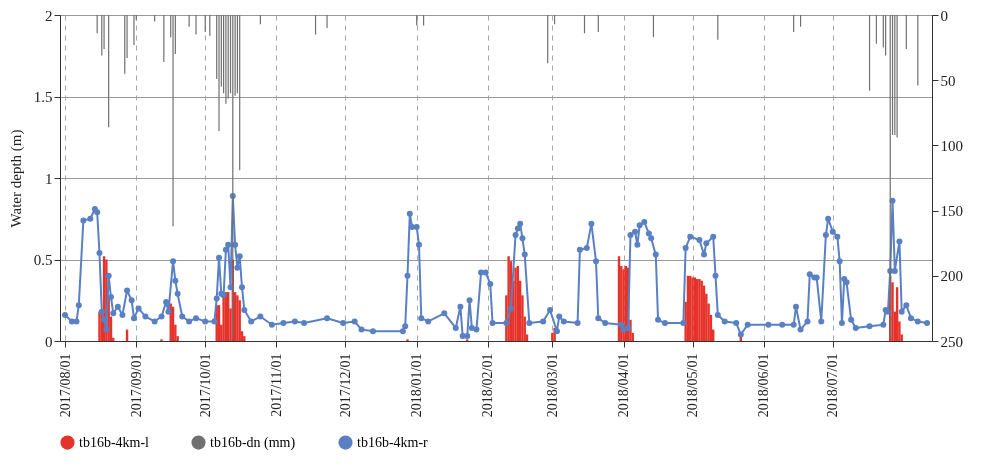 Image resolution: width=1006 pixels, height=472 pixels. What do you see at coordinates (49, 341) in the screenshot?
I see `y-tick-label: 0` at bounding box center [49, 341].